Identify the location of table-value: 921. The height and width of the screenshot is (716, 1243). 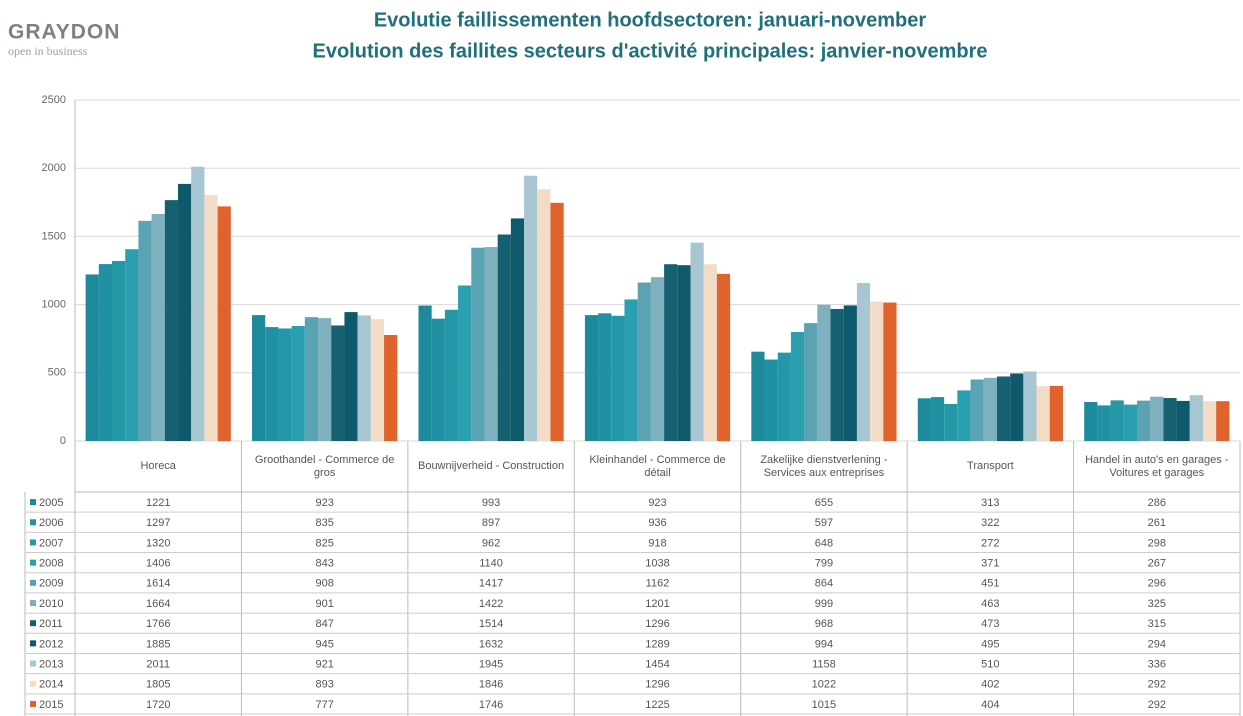
(324, 664).